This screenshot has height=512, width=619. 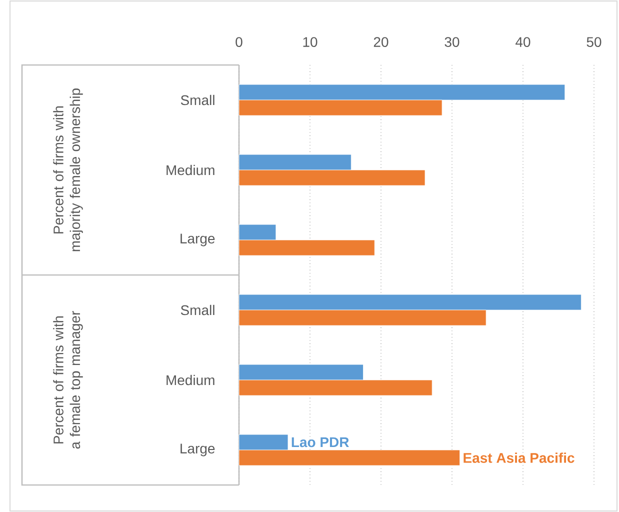 I want to click on series-label: East Asia Pacific, so click(x=519, y=457).